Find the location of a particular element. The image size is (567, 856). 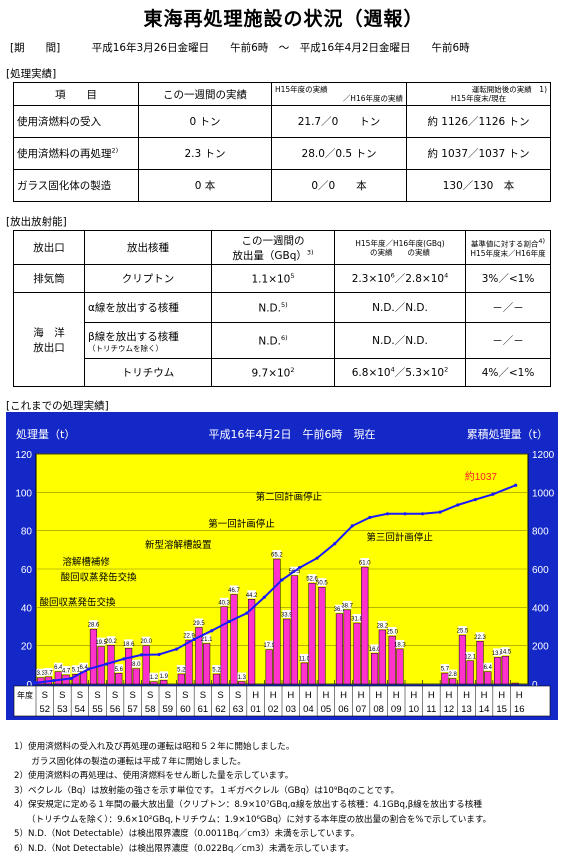

bar-label: 50.5 is located at coordinates (322, 584).